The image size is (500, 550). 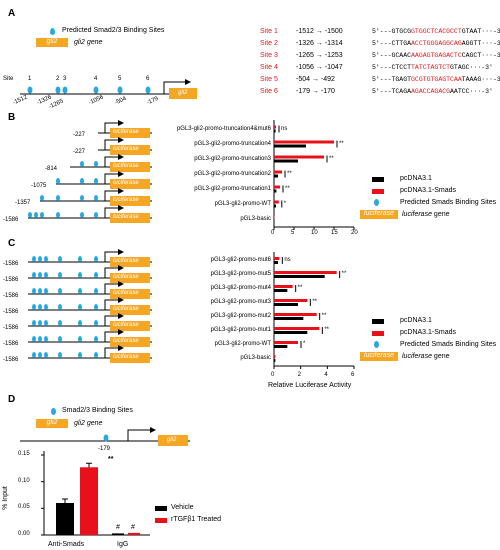 What do you see at coordinates (118, 527) in the screenshot?
I see `d-sig-igg-0: #` at bounding box center [118, 527].